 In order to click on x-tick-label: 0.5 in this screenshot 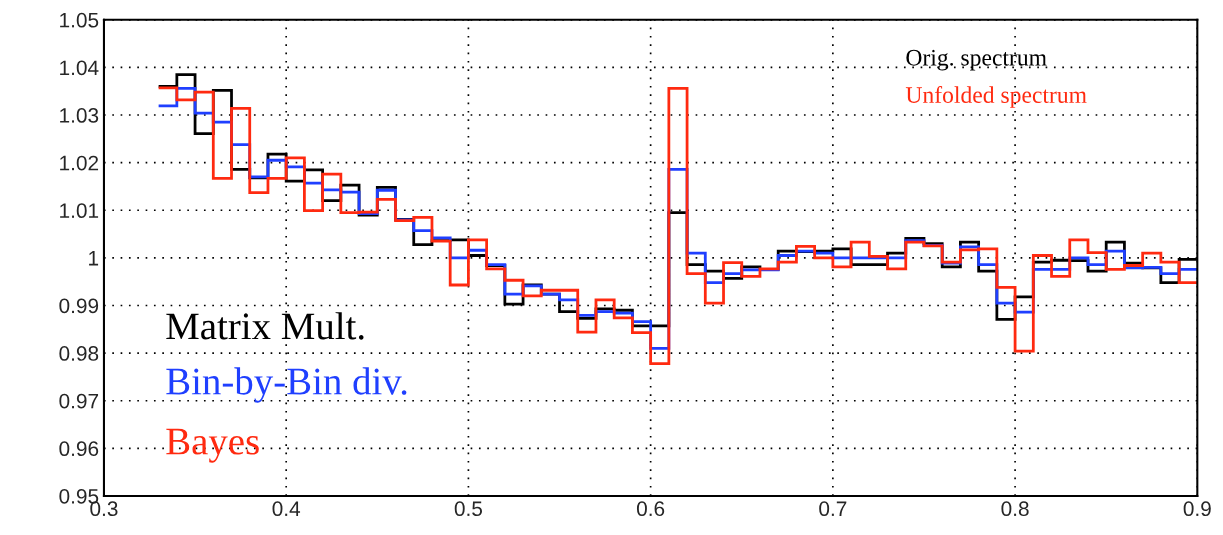, I will do `click(468, 509)`.